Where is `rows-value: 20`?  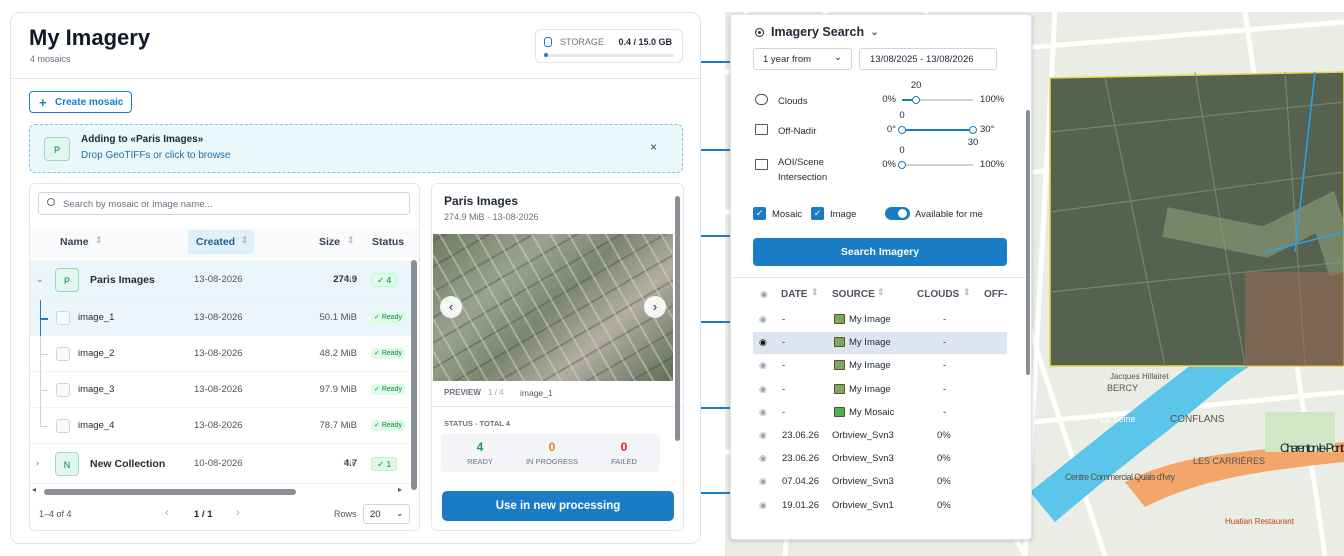 rows-value: 20 is located at coordinates (375, 514).